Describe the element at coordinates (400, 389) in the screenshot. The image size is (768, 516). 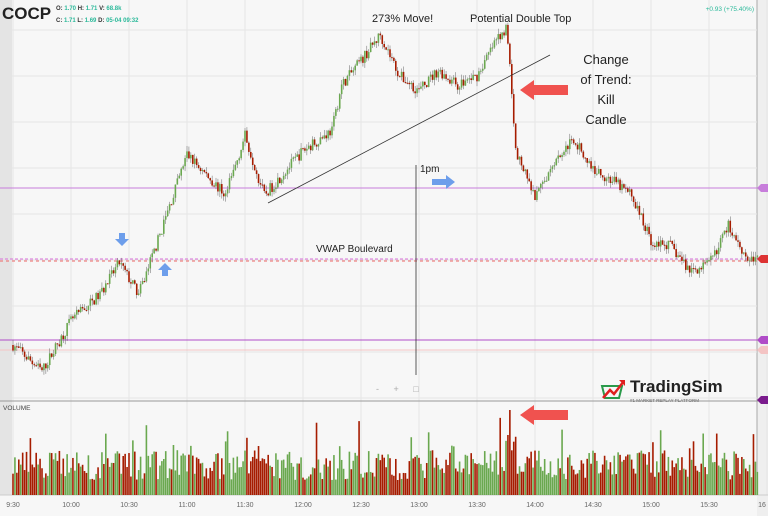
I see `zoom-controls: - + □` at that location.